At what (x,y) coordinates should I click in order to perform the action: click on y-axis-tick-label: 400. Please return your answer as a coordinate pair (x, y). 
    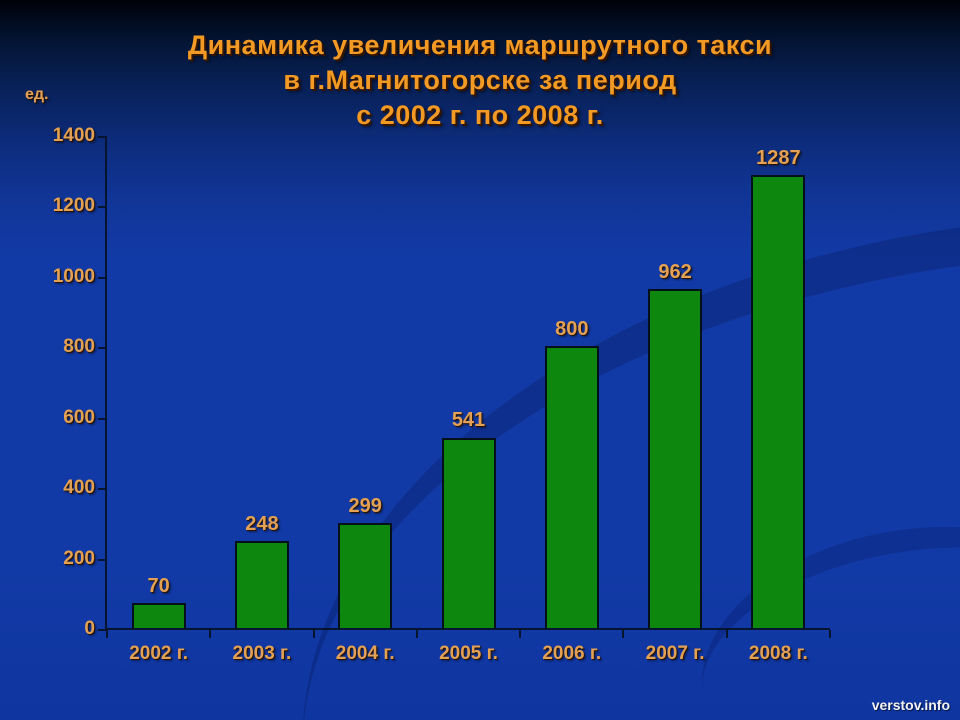
    Looking at the image, I should click on (79, 488).